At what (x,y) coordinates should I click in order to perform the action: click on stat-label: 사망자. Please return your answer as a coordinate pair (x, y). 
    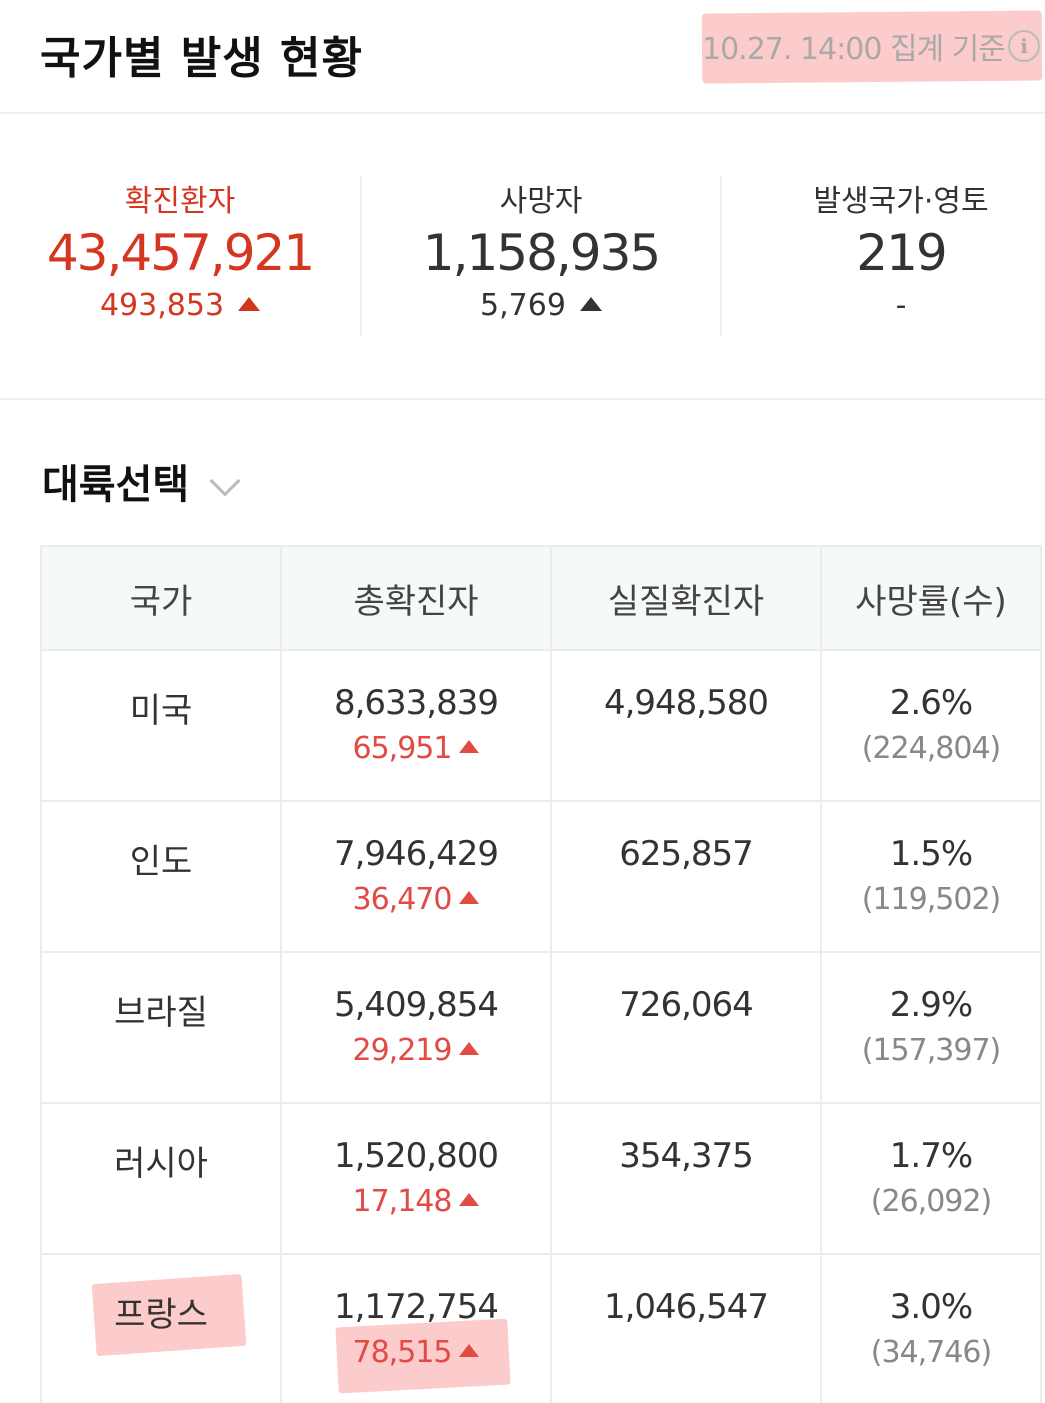
    Looking at the image, I should click on (541, 201).